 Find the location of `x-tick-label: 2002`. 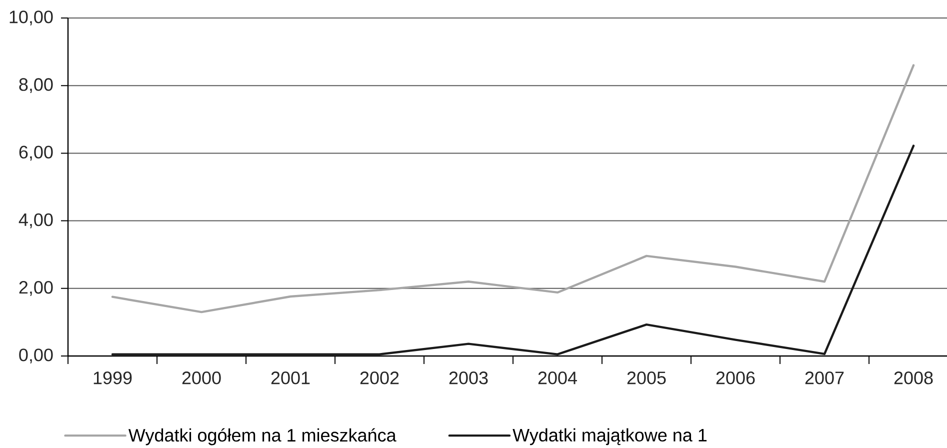

x-tick-label: 2002 is located at coordinates (379, 378).